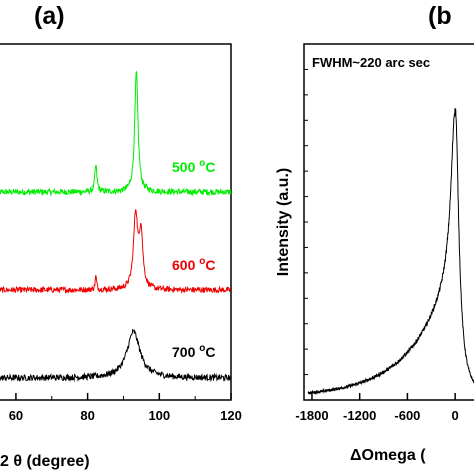 The height and width of the screenshot is (474, 474). What do you see at coordinates (388, 455) in the screenshot?
I see `panel-b-x-axis-title: ΔOmega (` at bounding box center [388, 455].